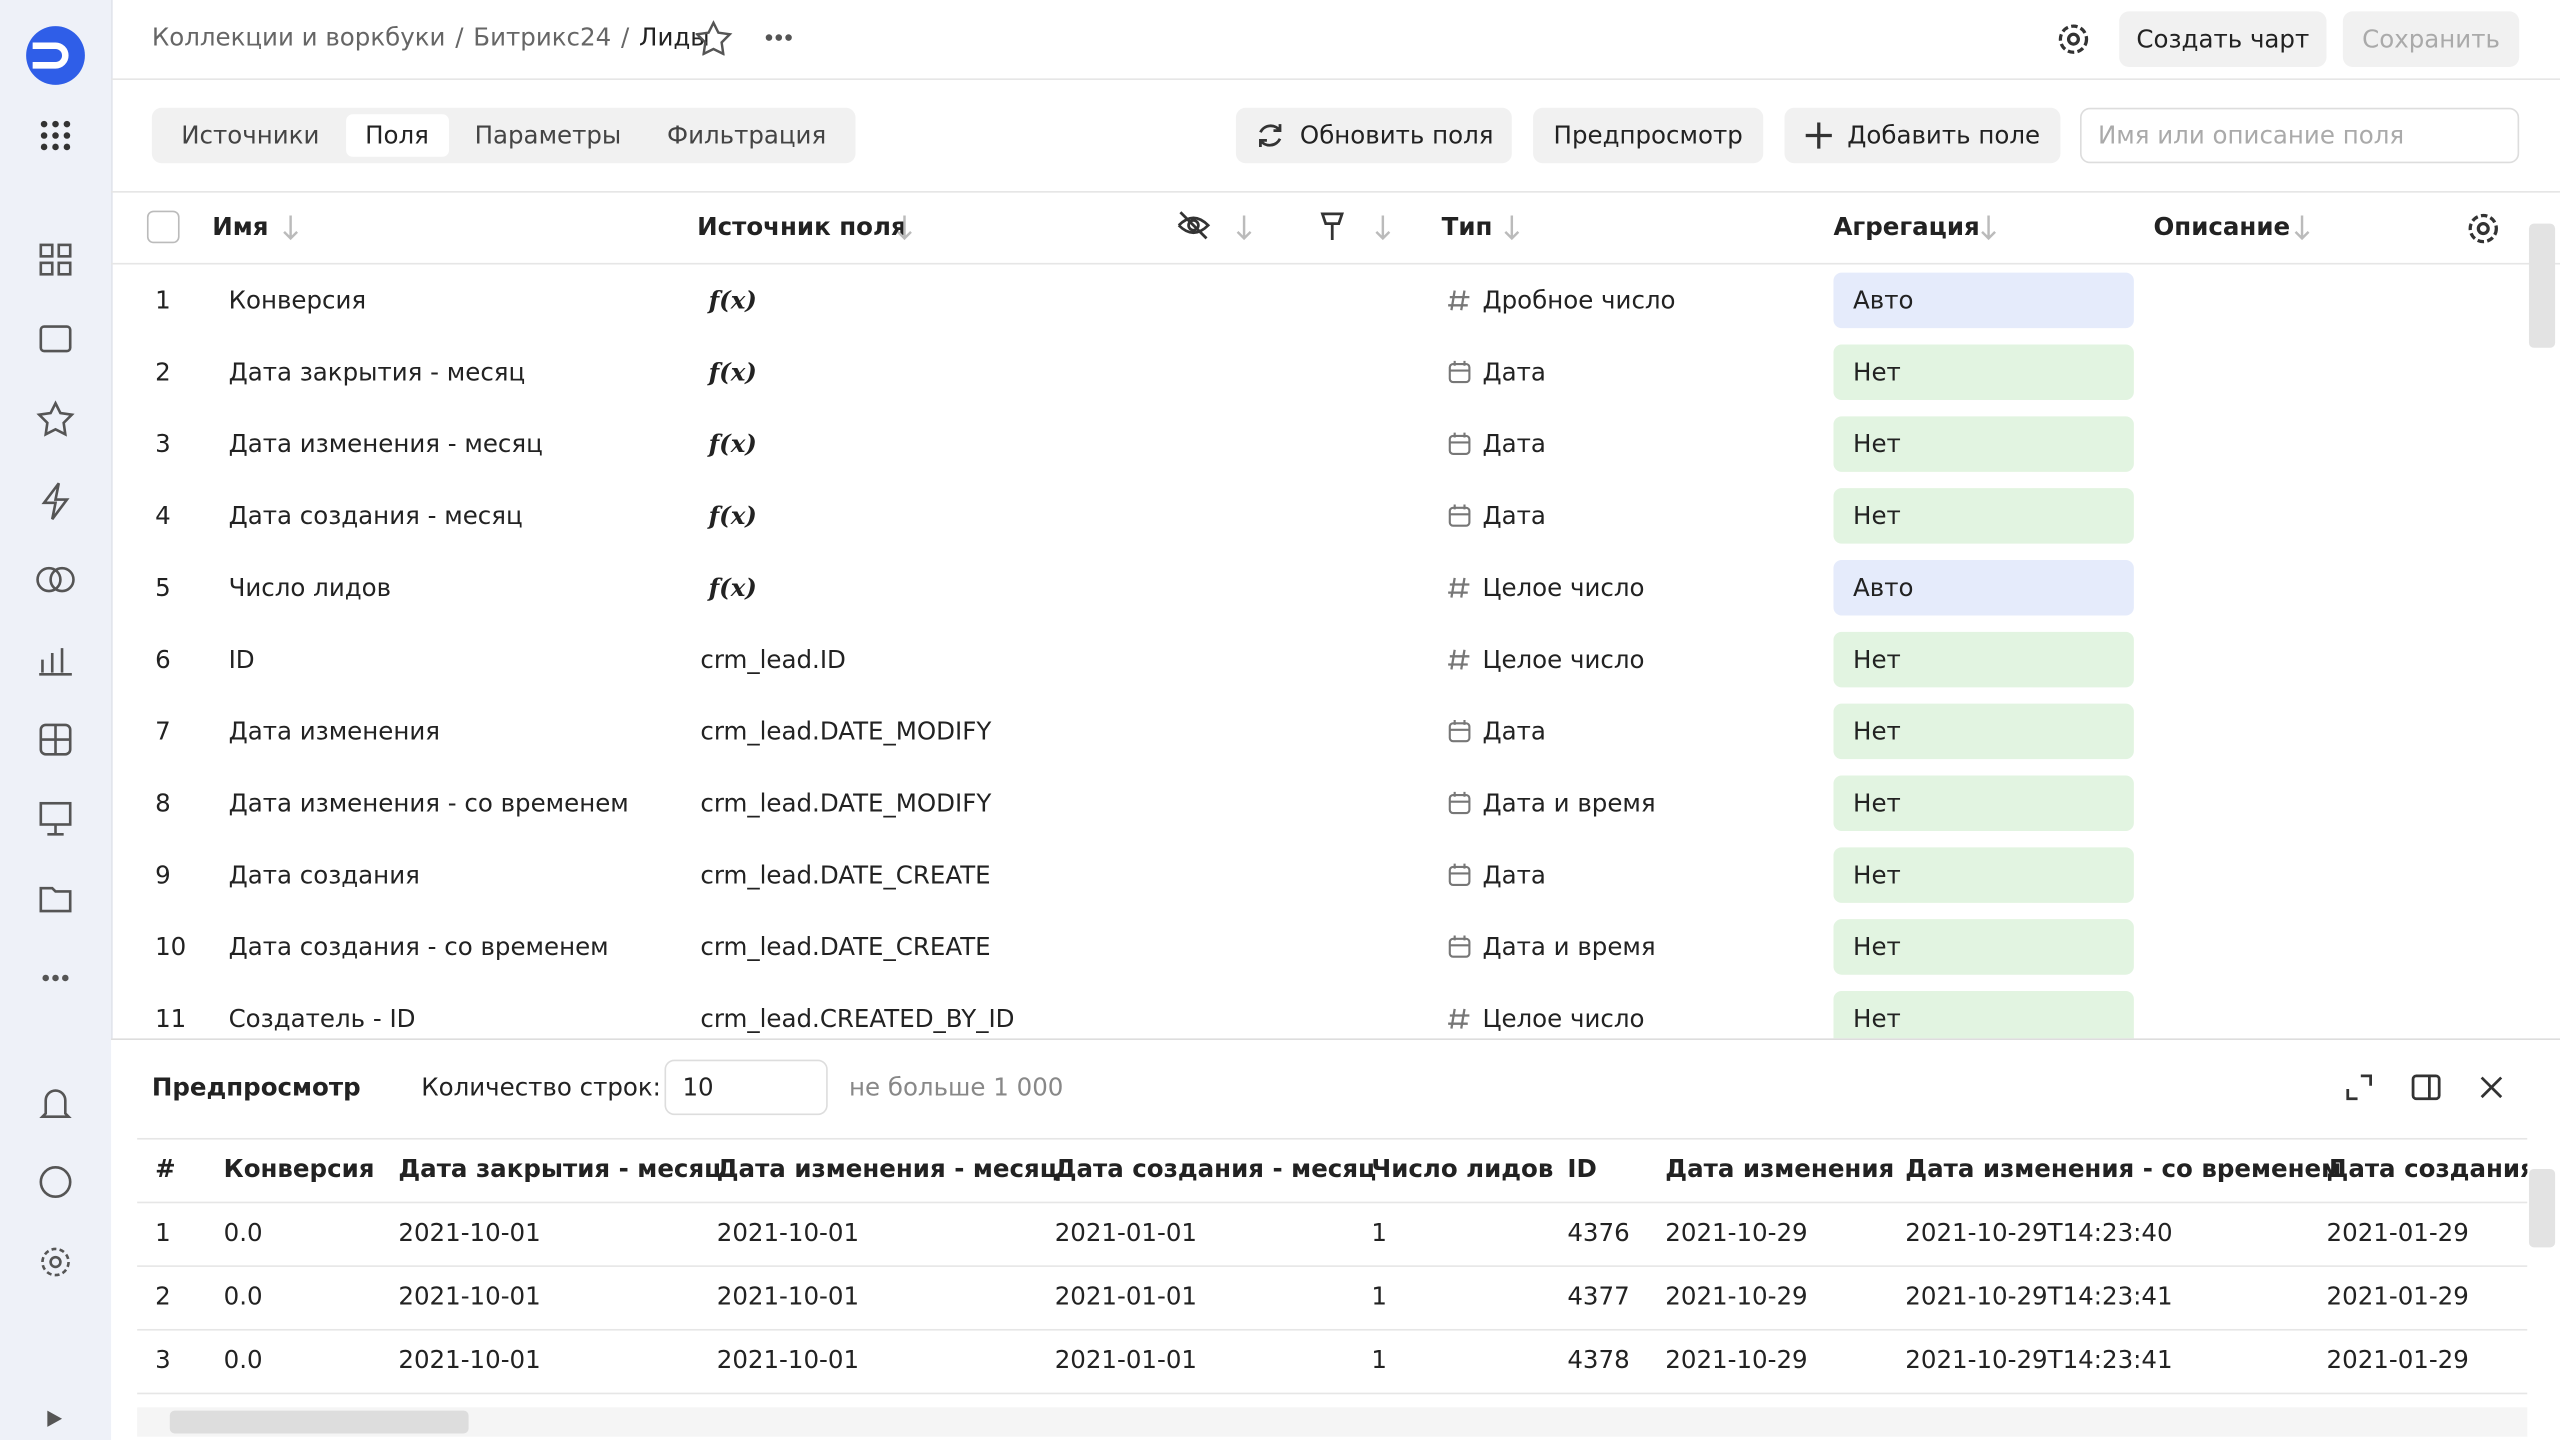  I want to click on preview-column-header: Дата закрытия - месяц, so click(560, 1169).